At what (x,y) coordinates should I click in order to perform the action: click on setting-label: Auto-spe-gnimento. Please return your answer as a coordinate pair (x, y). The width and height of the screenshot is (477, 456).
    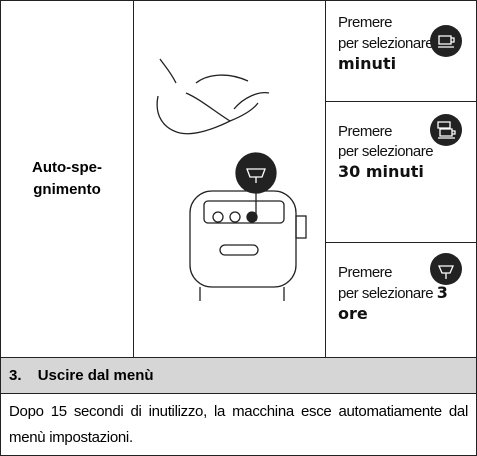
    Looking at the image, I should click on (67, 178).